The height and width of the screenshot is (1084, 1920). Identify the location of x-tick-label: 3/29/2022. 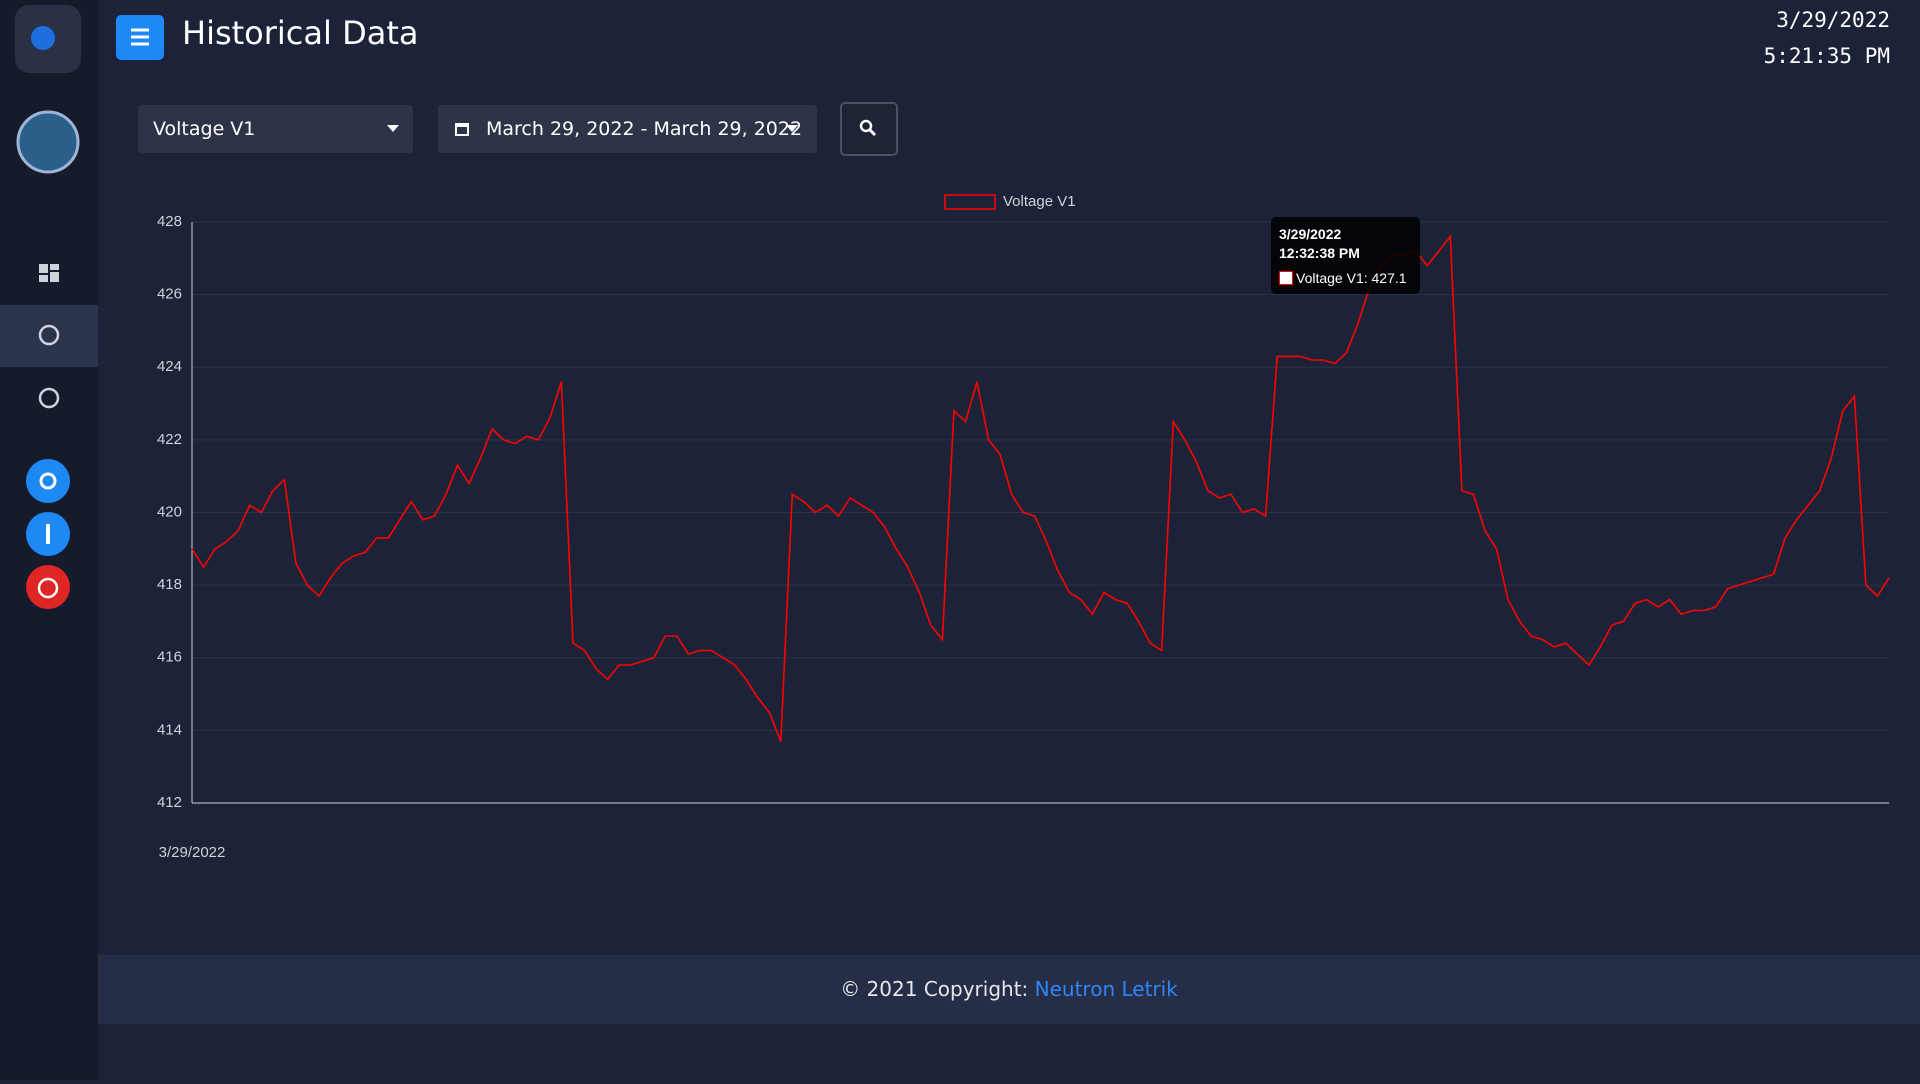
(192, 852).